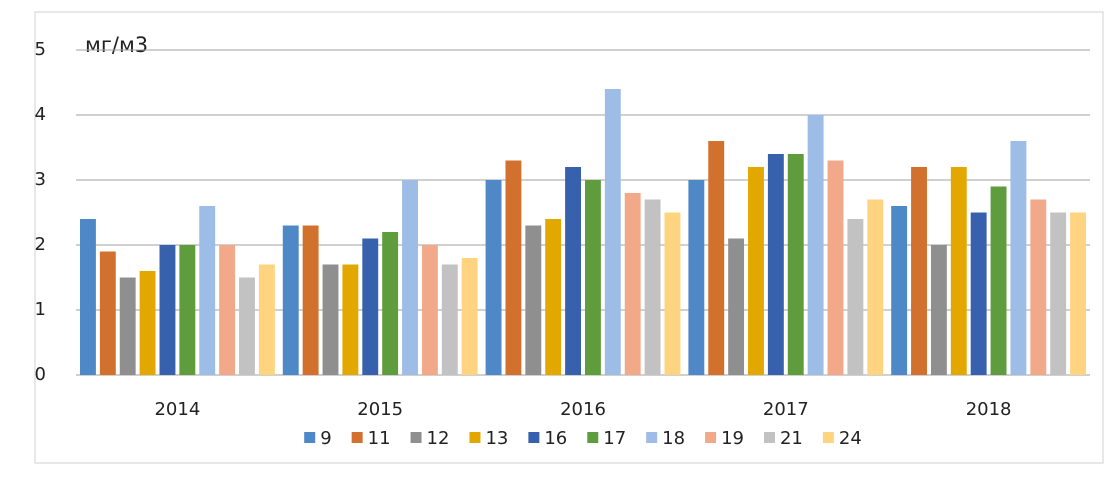 This screenshot has height=477, width=1110. What do you see at coordinates (380, 409) in the screenshot?
I see `x-tick-label: 2015` at bounding box center [380, 409].